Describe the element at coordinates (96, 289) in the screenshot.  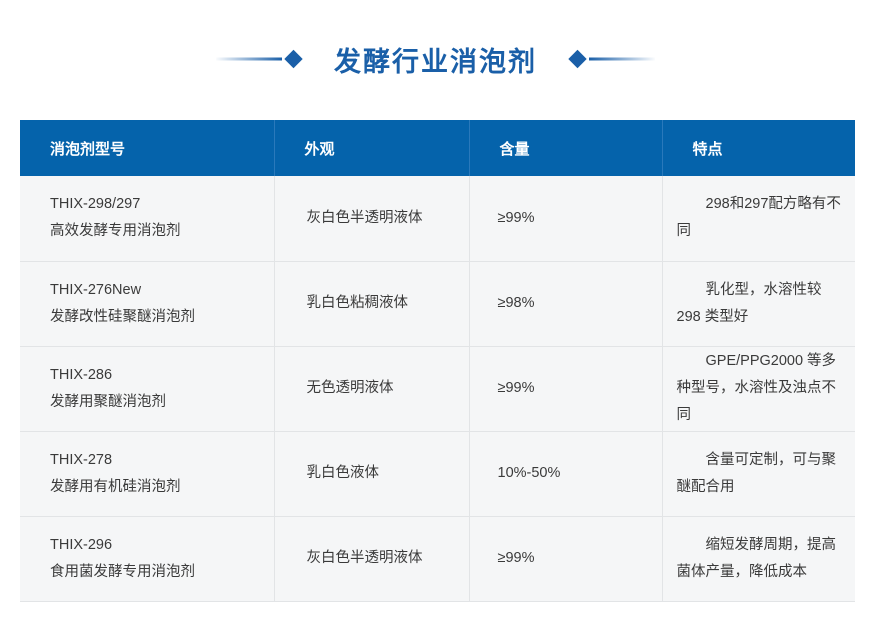
I see `model-code: THIX-276New` at that location.